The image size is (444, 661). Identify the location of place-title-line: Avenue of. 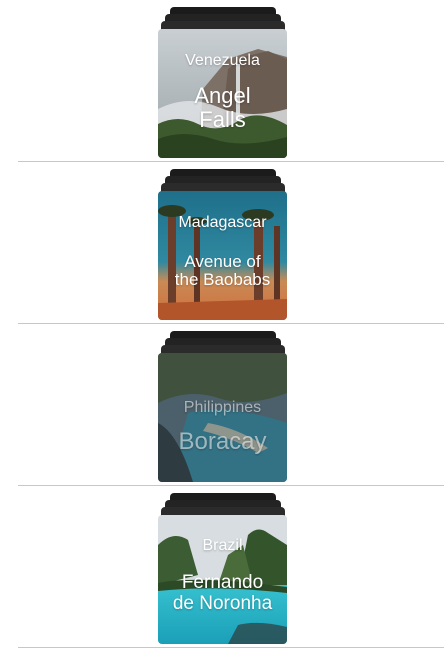
(222, 261).